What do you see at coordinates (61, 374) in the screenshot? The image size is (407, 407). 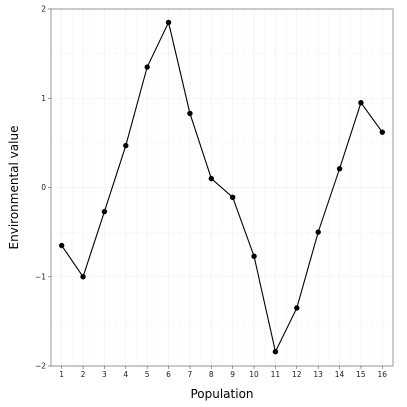 I see `x-tick-label: 1` at bounding box center [61, 374].